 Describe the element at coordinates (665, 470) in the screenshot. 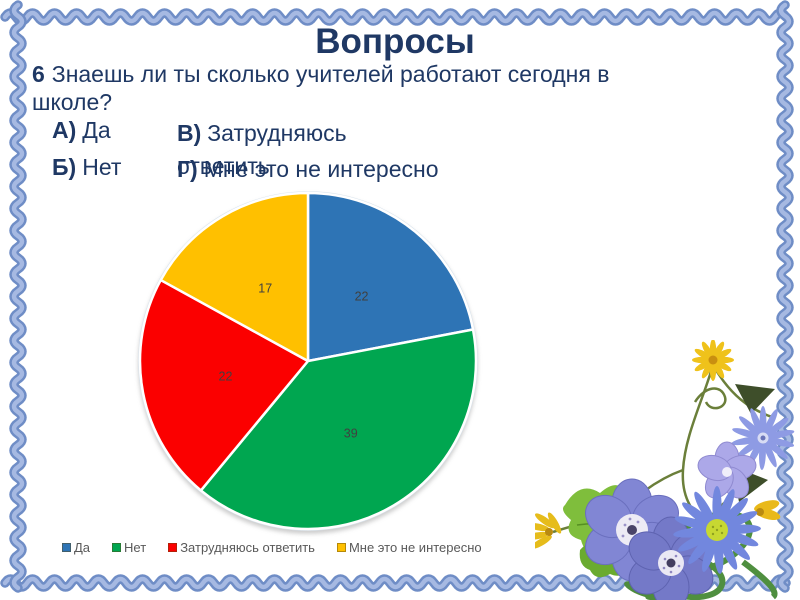

I see `flower-decoration` at that location.